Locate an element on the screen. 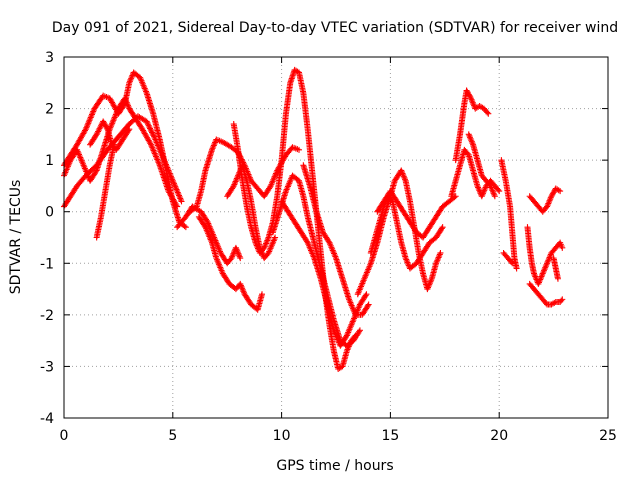 Image resolution: width=640 pixels, height=480 pixels. x-tick-label: 0 is located at coordinates (64, 436).